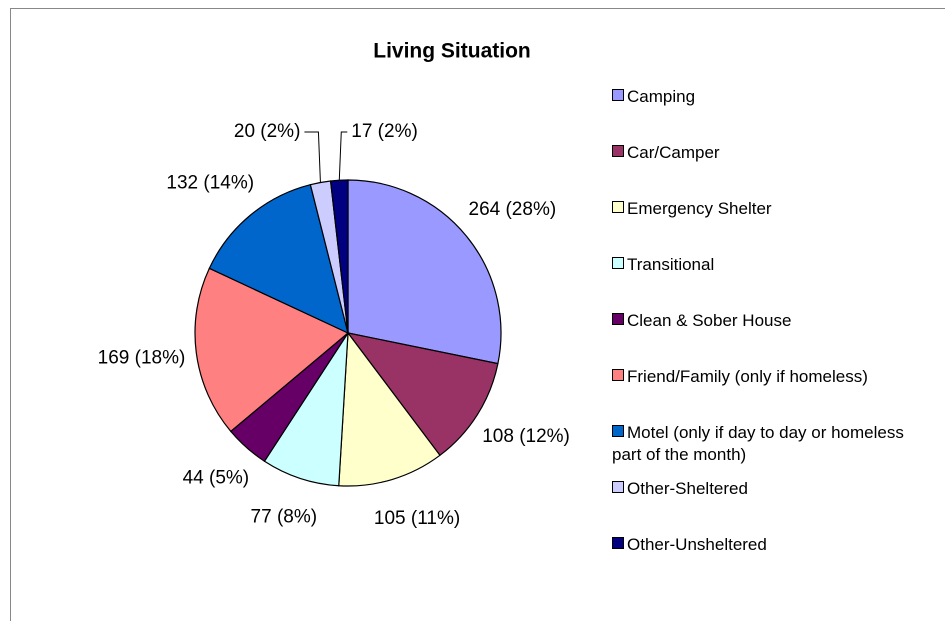 This screenshot has width=945, height=621. I want to click on data-label: 77 (8%), so click(284, 517).